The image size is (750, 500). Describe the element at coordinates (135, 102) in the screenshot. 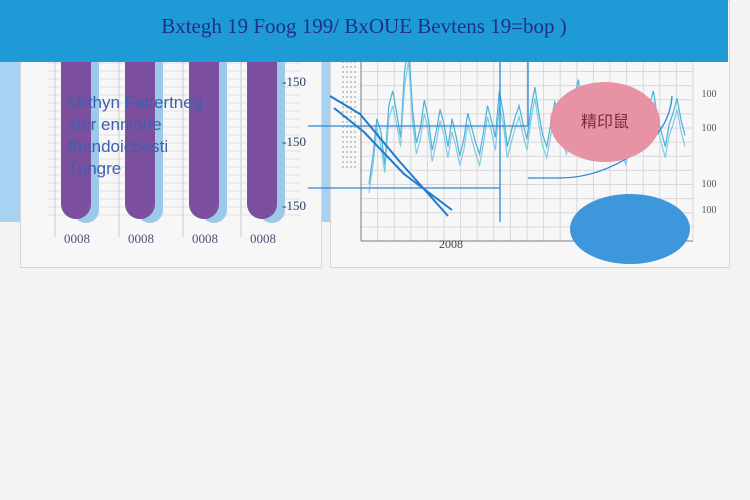

I see `description-line: Mrthyn Fattertneg` at that location.